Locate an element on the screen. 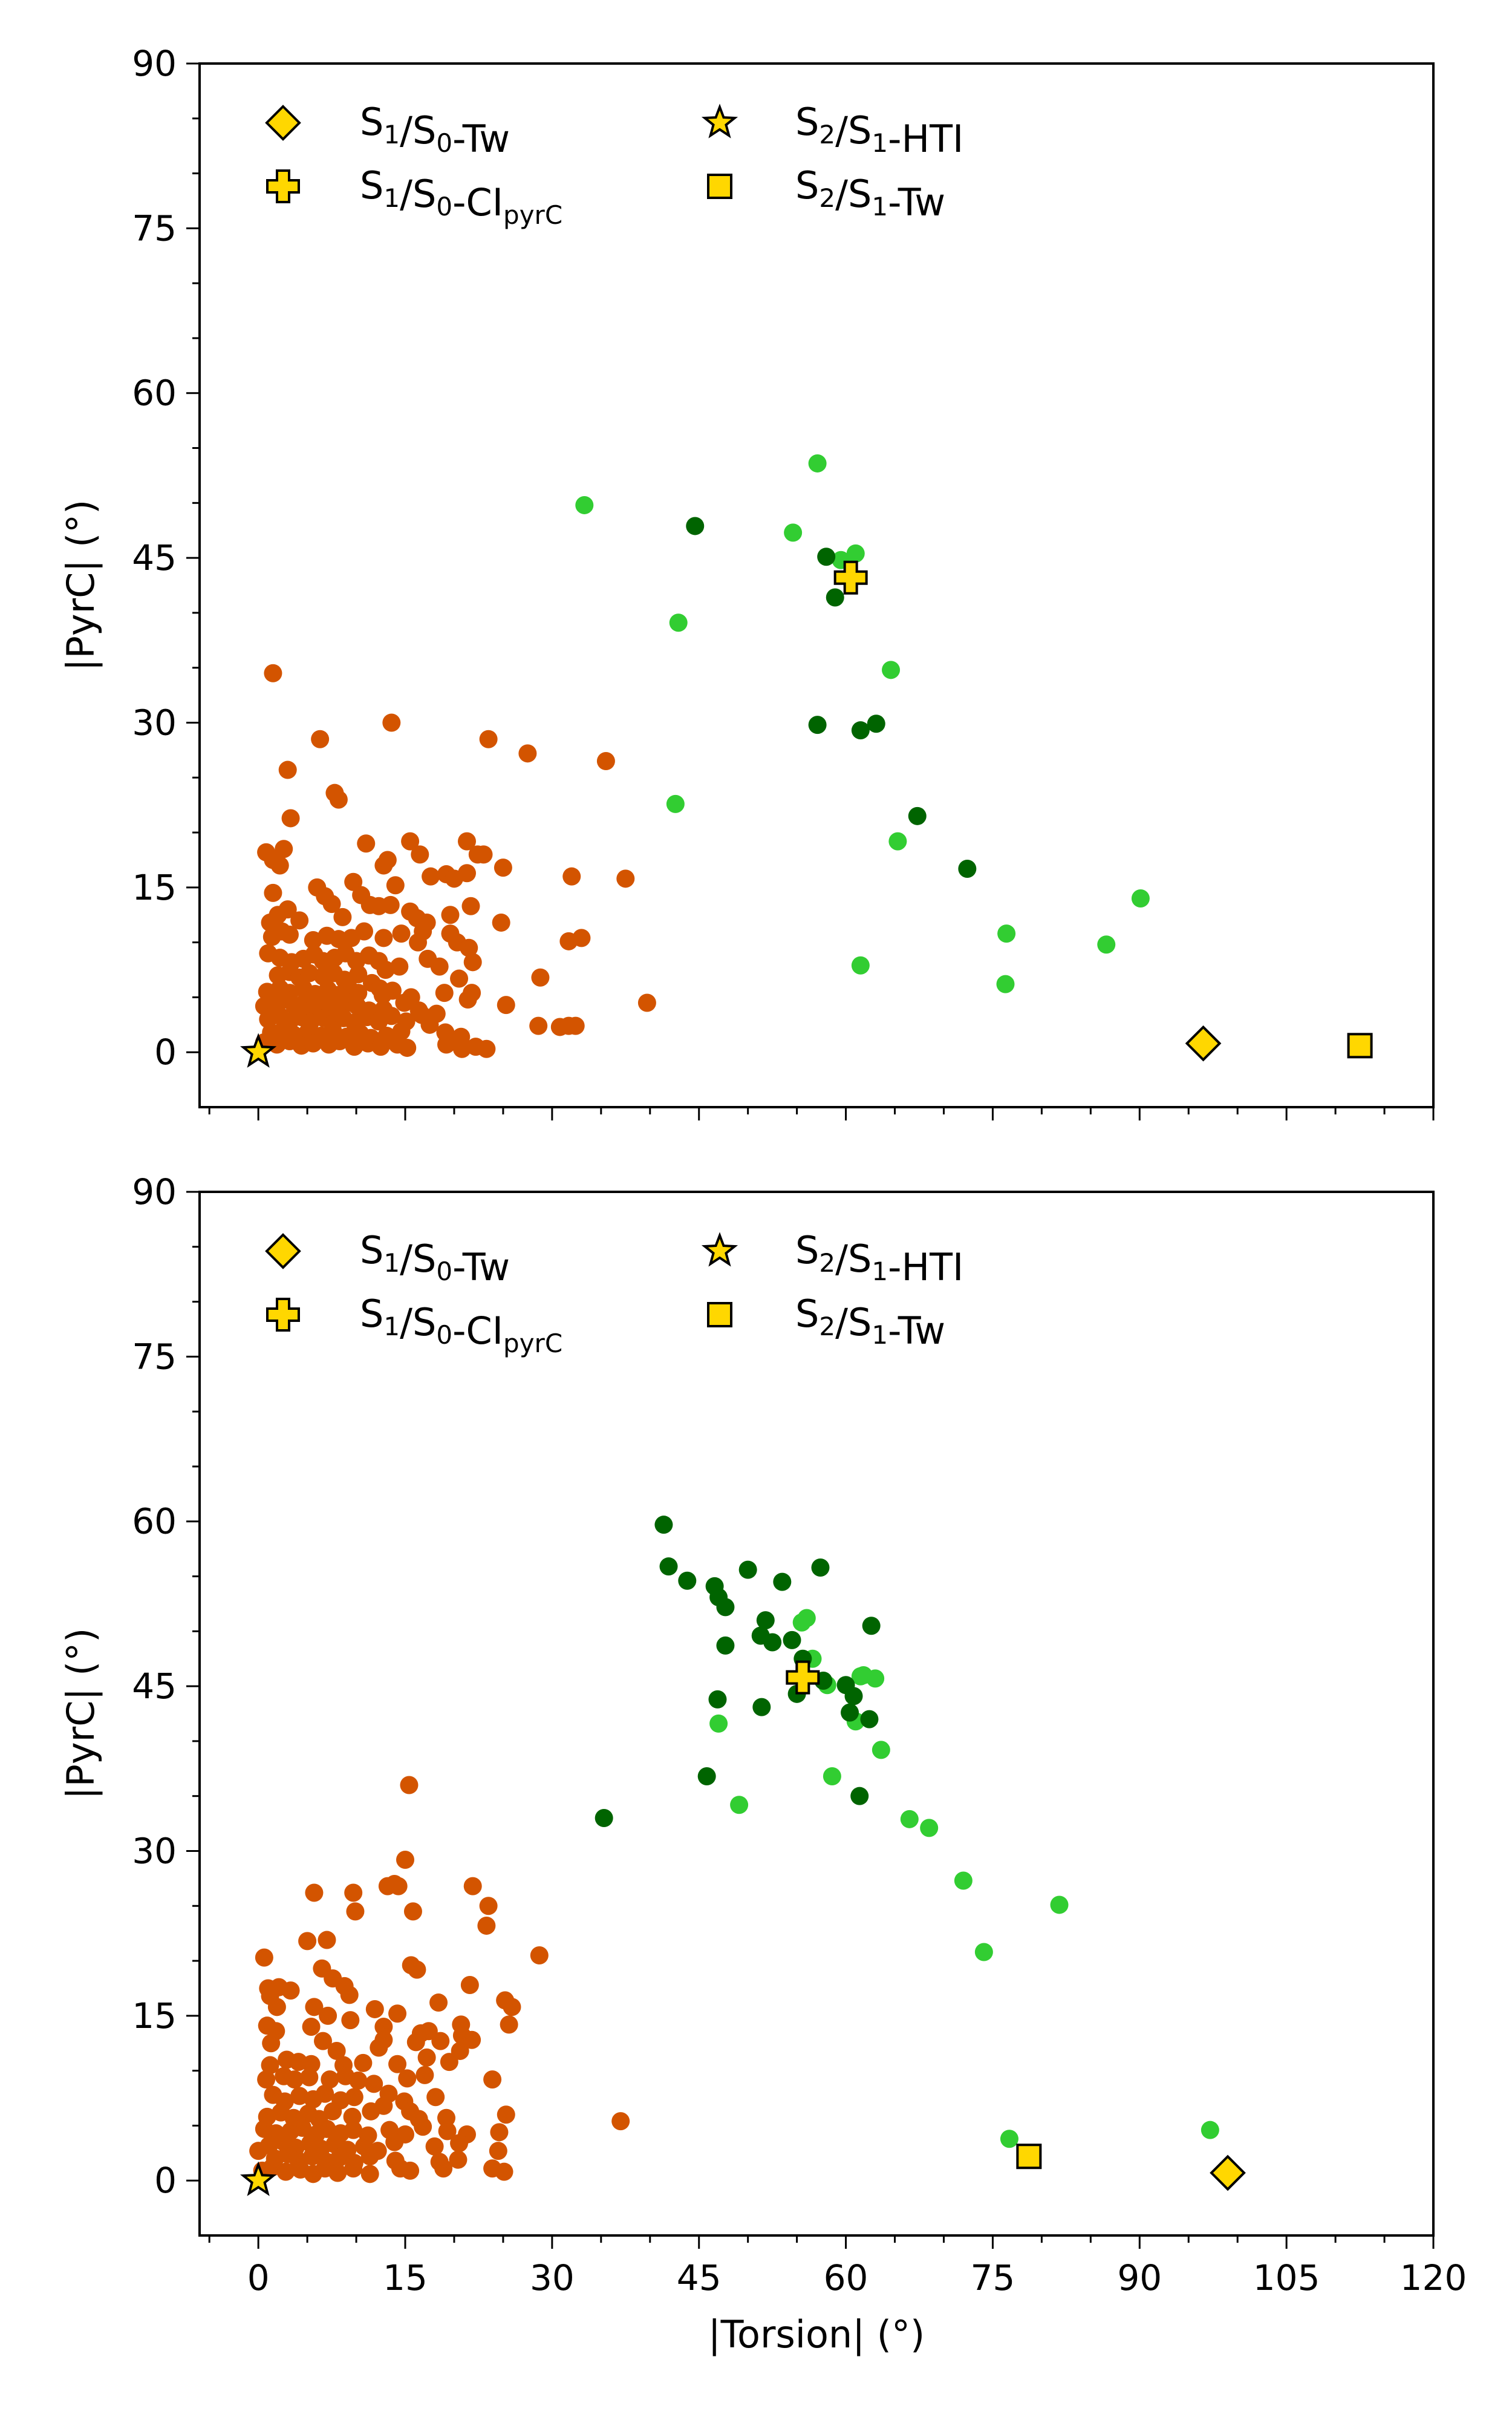 The height and width of the screenshot is (2420, 1512). square-marker is located at coordinates (1360, 1046).